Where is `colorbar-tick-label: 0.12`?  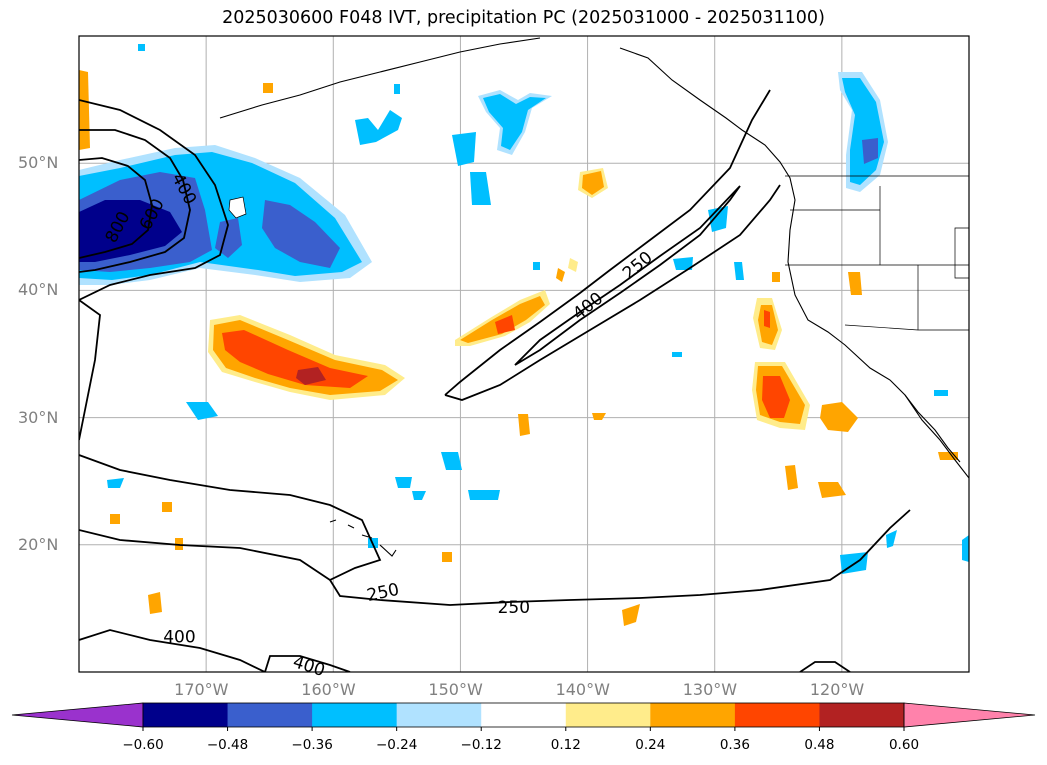 colorbar-tick-label: 0.12 is located at coordinates (565, 745).